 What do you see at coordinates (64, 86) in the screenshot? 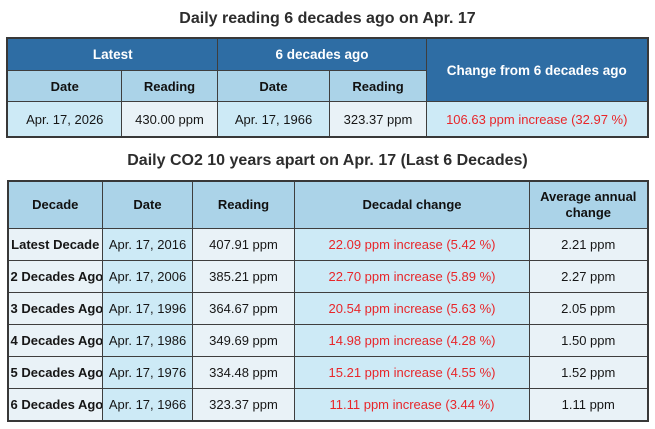
I see `latest-date-column-header: Date` at bounding box center [64, 86].